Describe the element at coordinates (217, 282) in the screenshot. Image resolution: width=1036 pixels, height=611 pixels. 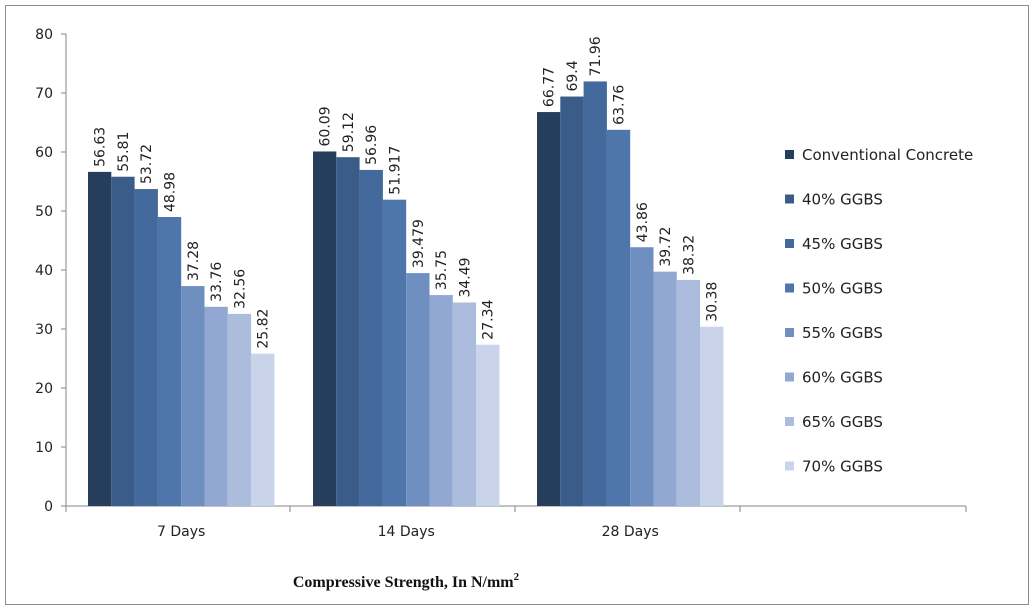
I see `data-label: 33.76` at that location.